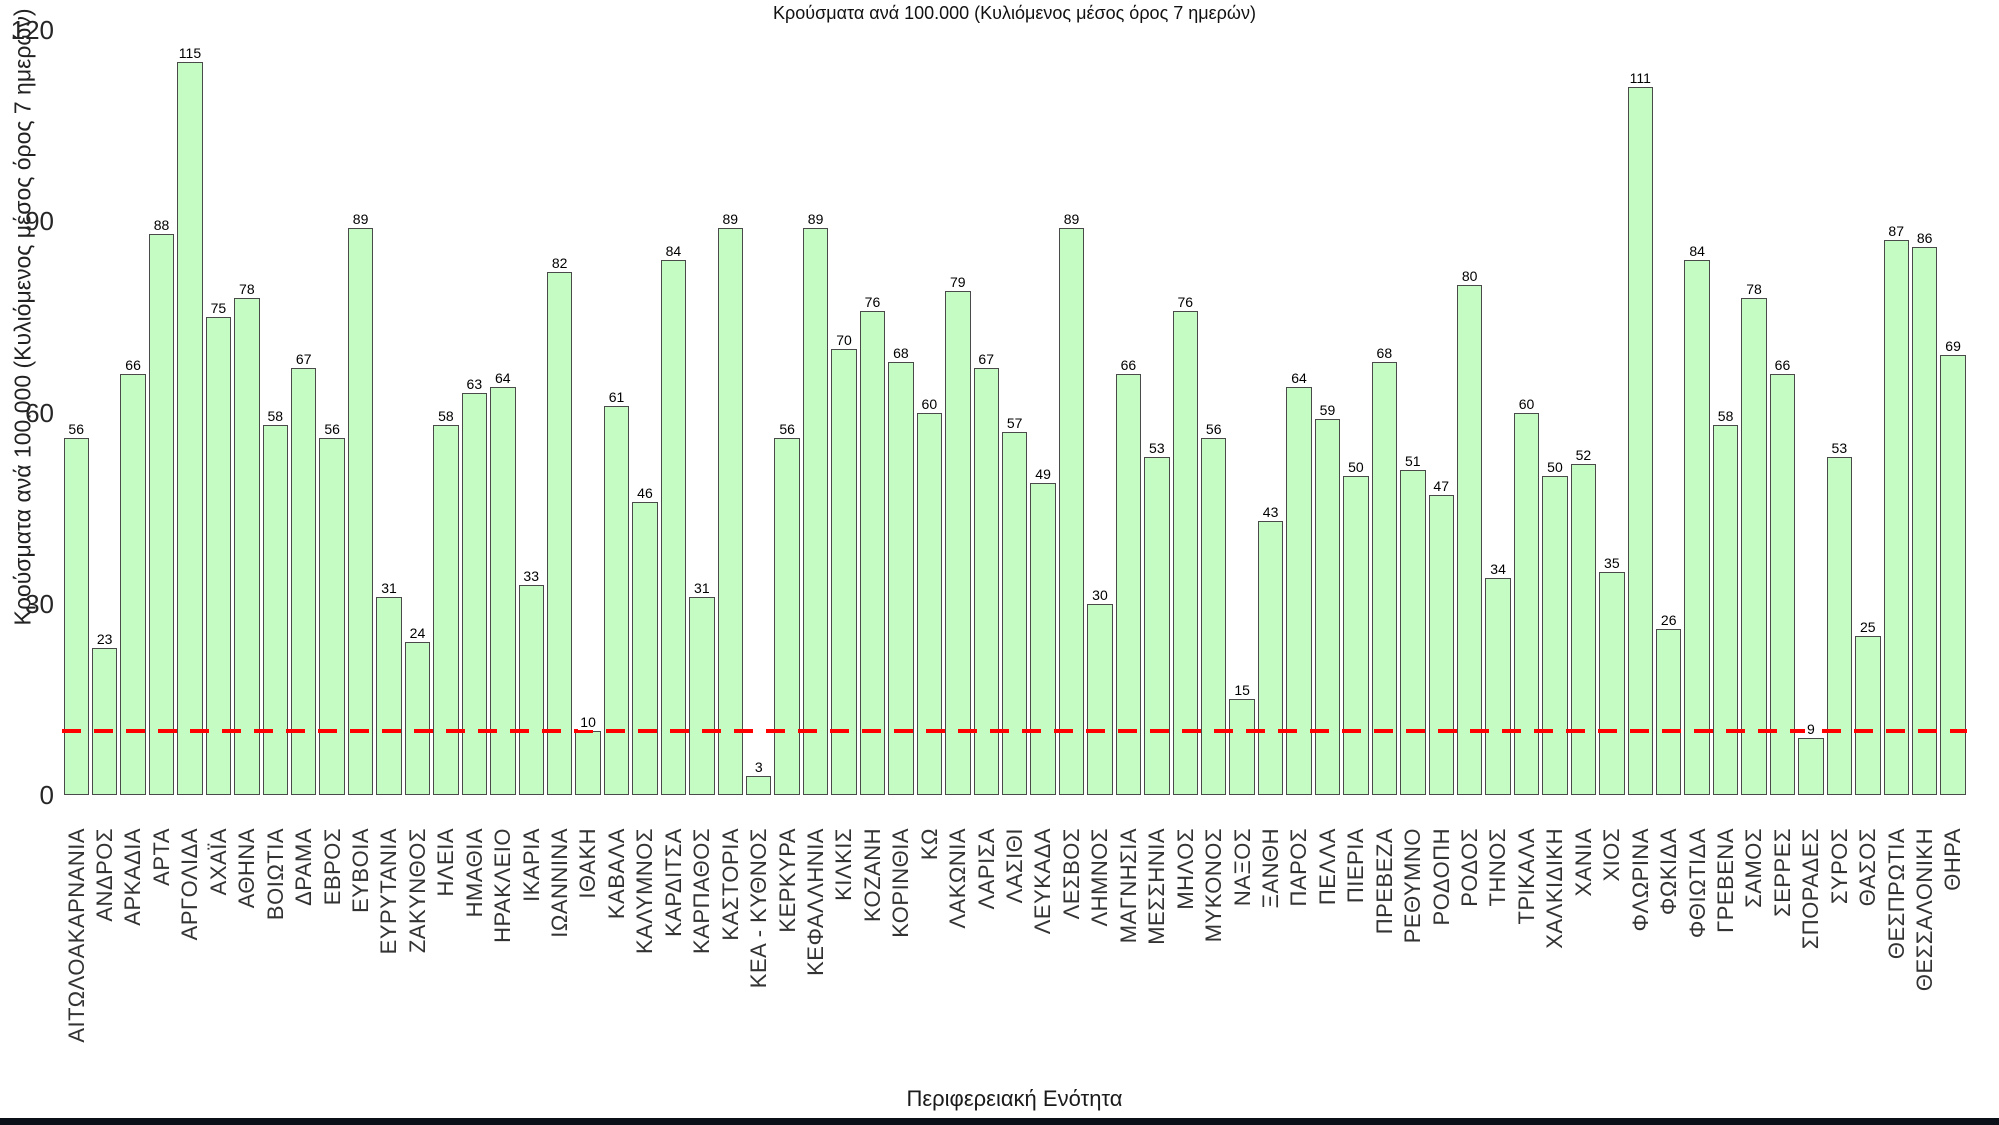 This screenshot has width=1999, height=1125. I want to click on bar-column: 43, so click(1270, 412).